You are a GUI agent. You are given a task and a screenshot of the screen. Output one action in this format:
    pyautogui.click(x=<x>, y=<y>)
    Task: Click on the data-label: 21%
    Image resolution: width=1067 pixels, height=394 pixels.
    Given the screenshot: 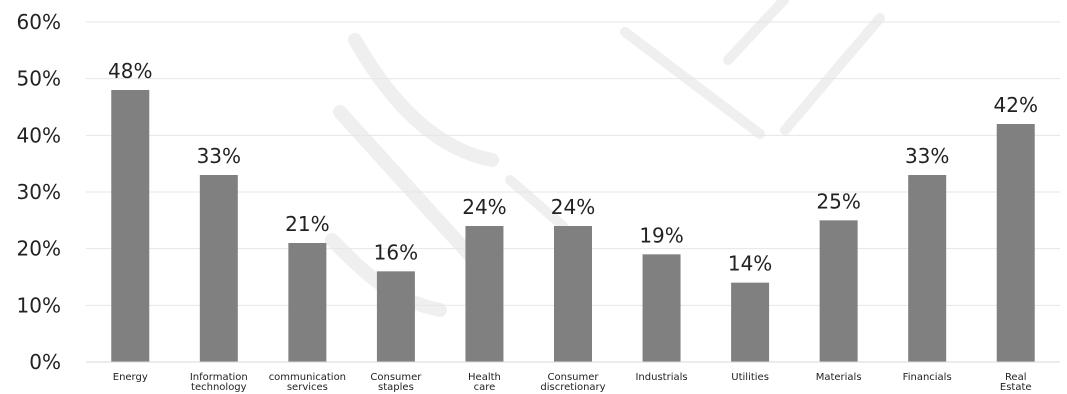 What is the action you would take?
    pyautogui.click(x=307, y=224)
    